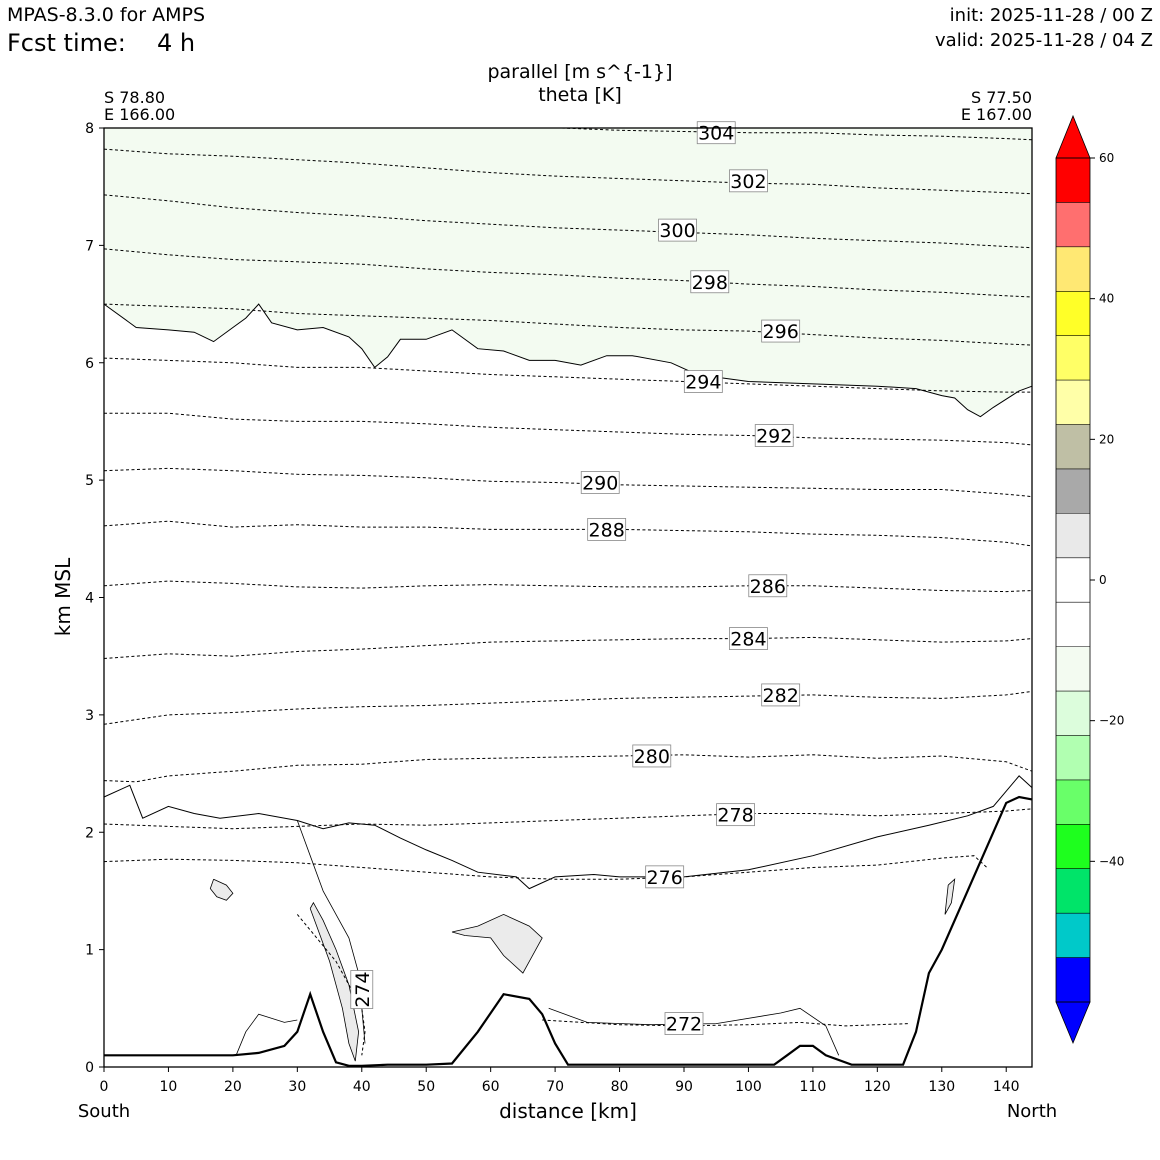 The width and height of the screenshot is (1160, 1160). I want to click on x-axis-label: distance [km], so click(568, 1111).